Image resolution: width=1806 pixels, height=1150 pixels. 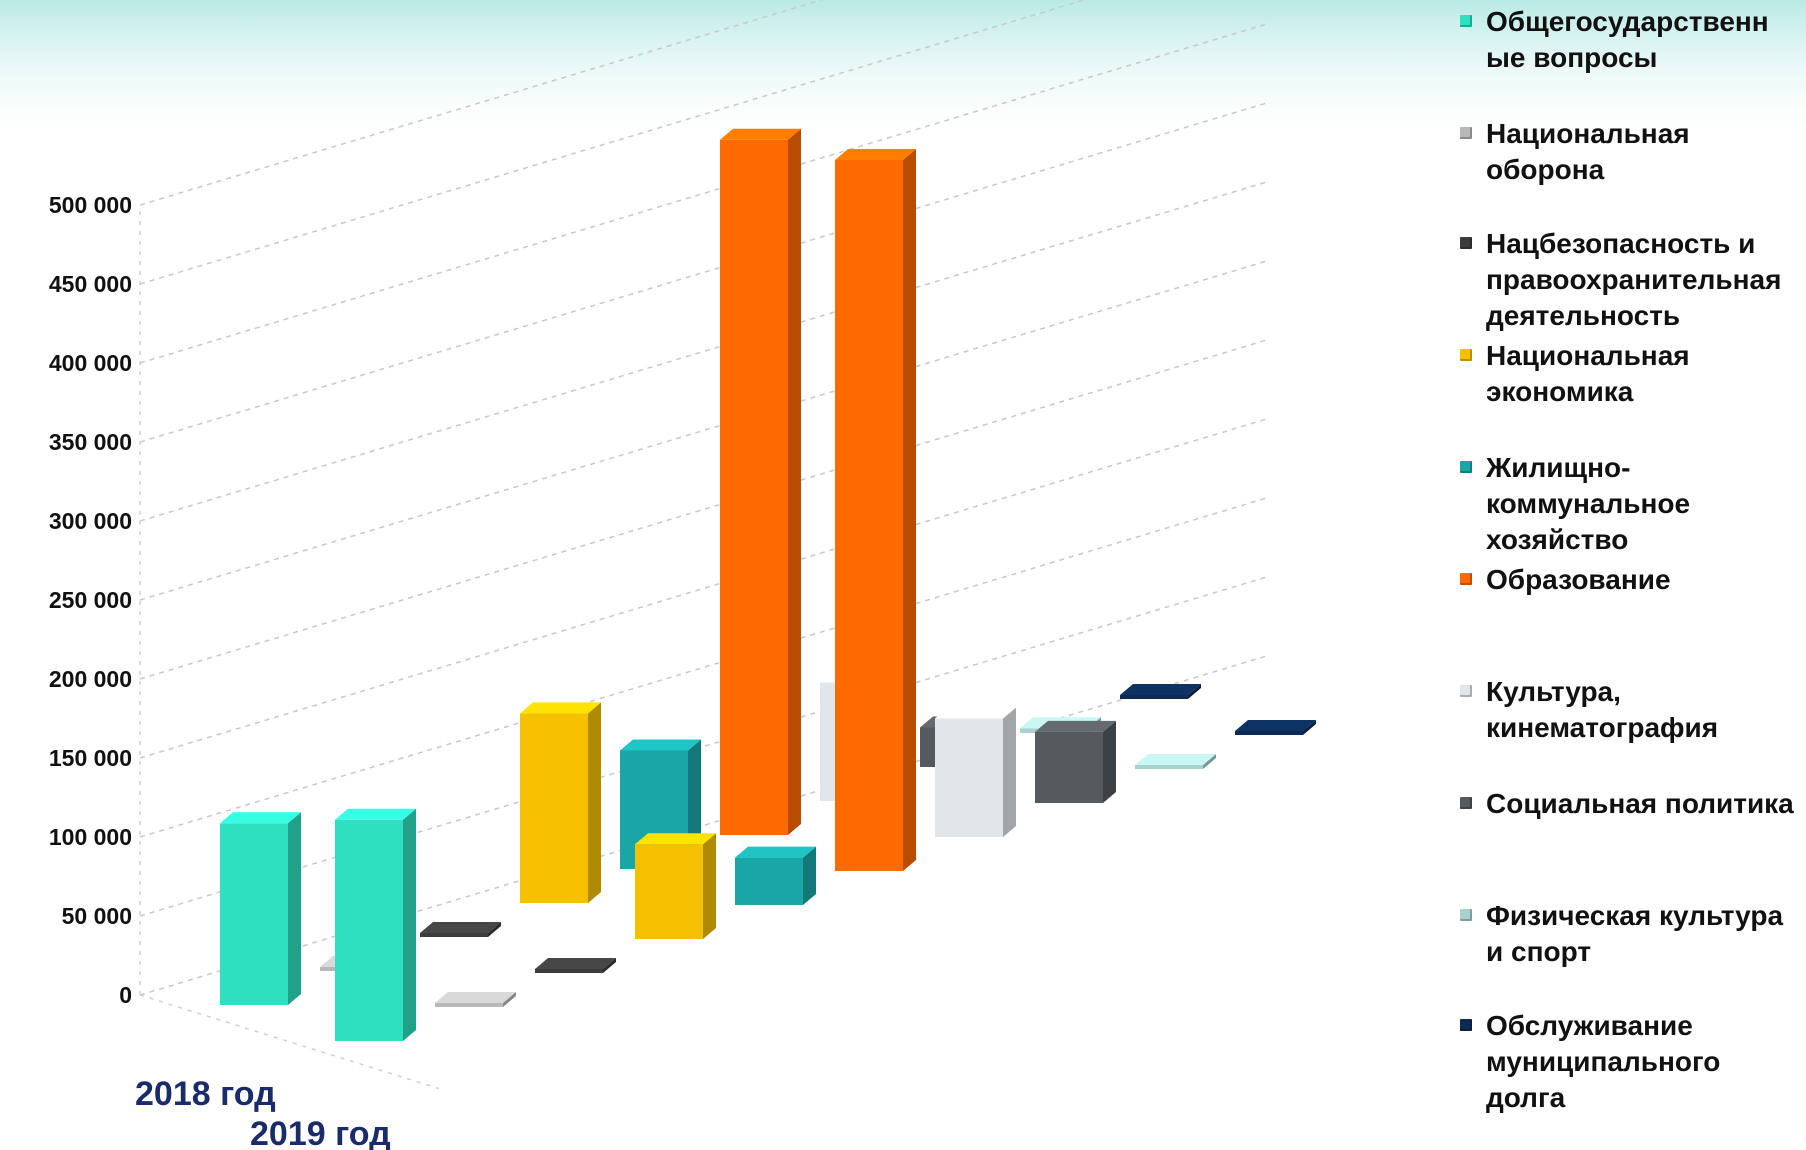 What do you see at coordinates (1578, 579) in the screenshot?
I see `legend-label: Образование` at bounding box center [1578, 579].